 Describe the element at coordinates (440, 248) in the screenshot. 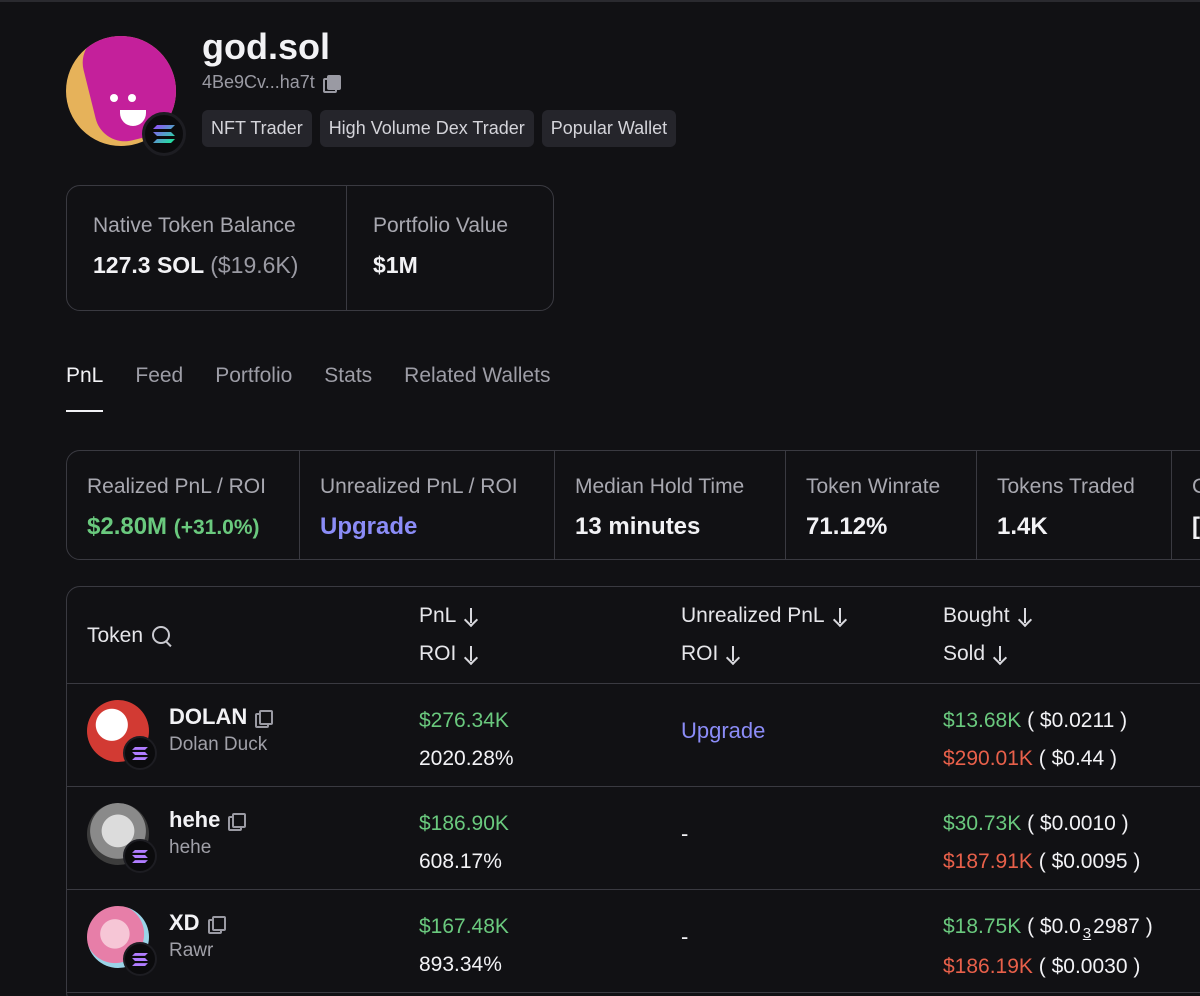

I see `portfolio-value-cell: Portfolio Value $1M` at that location.